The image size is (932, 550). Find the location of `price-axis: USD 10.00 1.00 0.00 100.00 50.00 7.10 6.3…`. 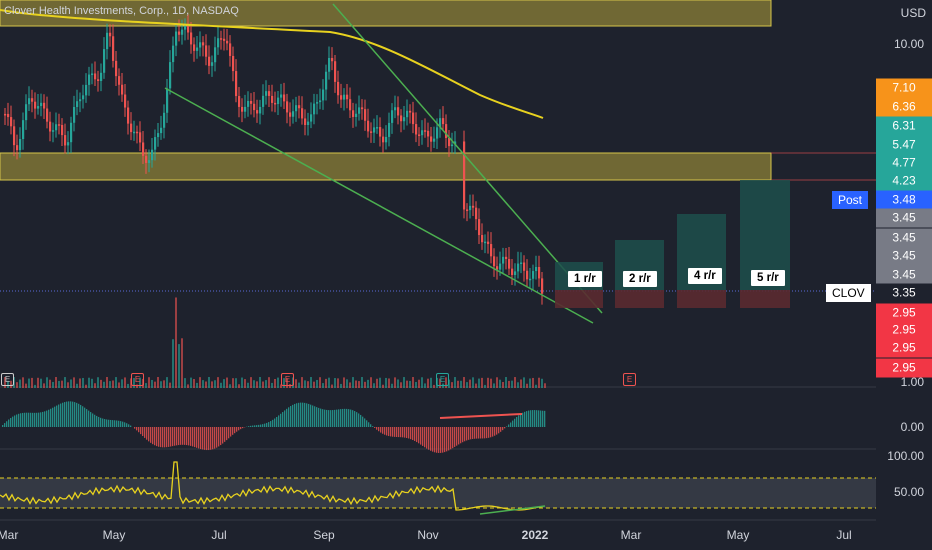

price-axis: USD 10.00 1.00 0.00 100.00 50.00 7.10 6.3… is located at coordinates (904, 260).